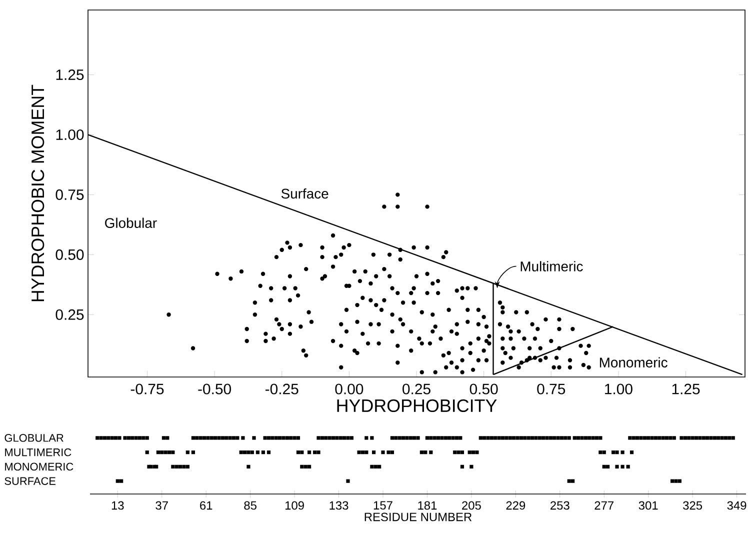  I want to click on x-tick-label: 205, so click(471, 505).